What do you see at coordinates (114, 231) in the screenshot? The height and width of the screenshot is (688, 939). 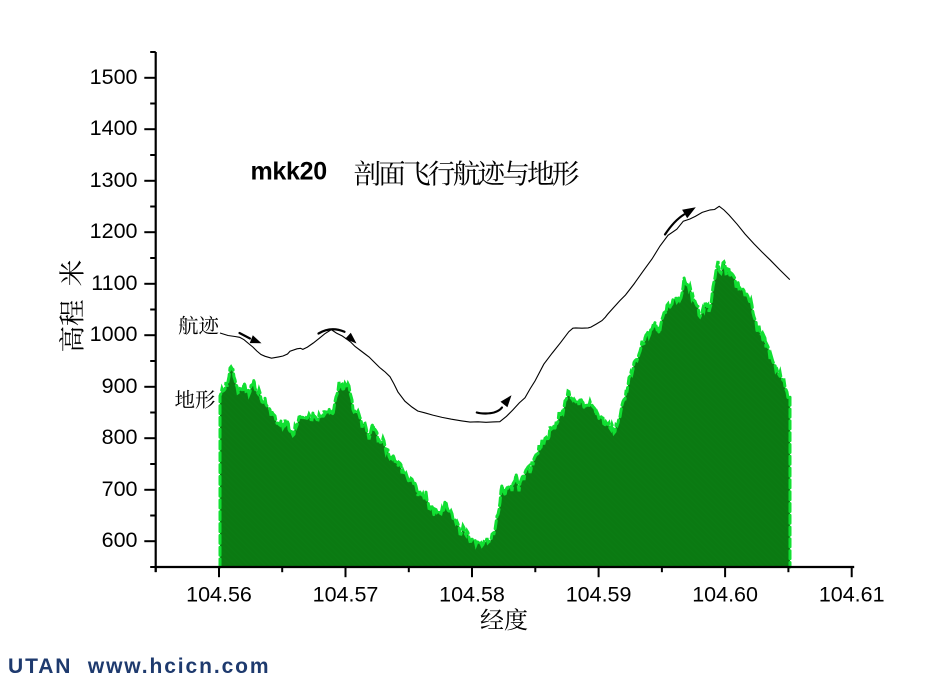 I see `svg-text: 1200` at bounding box center [114, 231].